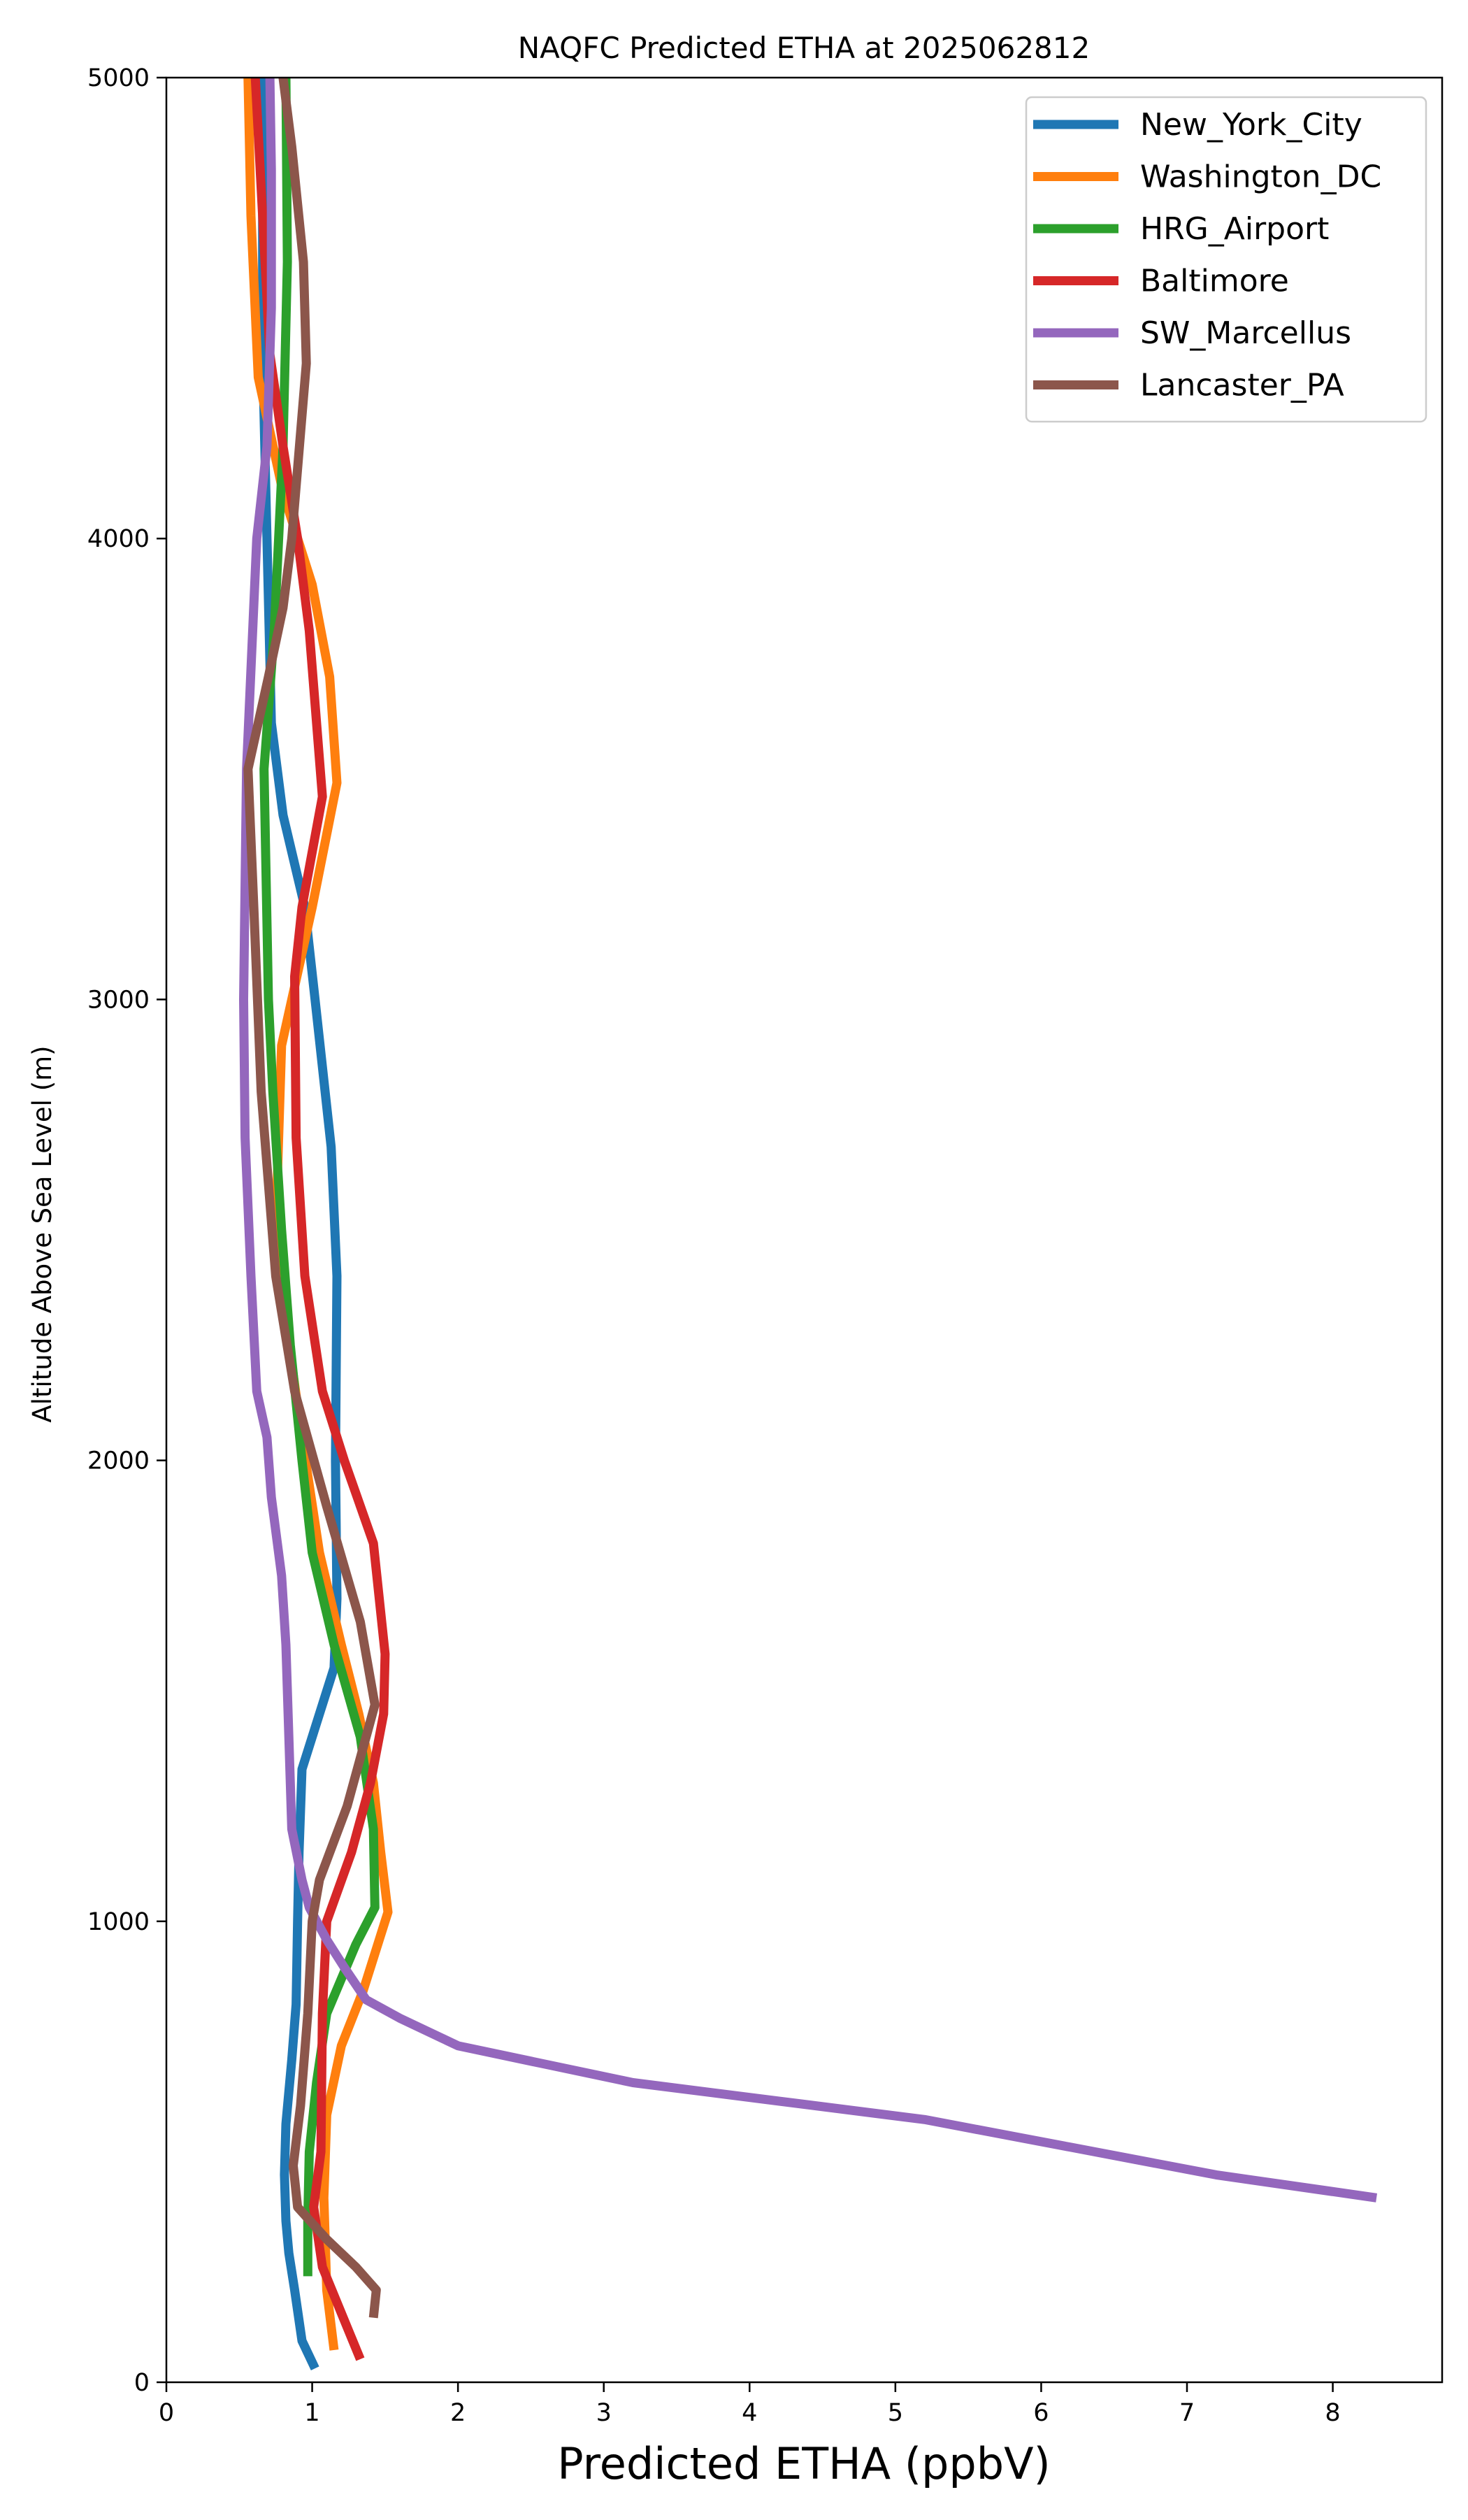 This screenshot has height=2520, width=1468. What do you see at coordinates (118, 1000) in the screenshot?
I see `y-tick-label: 3000` at bounding box center [118, 1000].